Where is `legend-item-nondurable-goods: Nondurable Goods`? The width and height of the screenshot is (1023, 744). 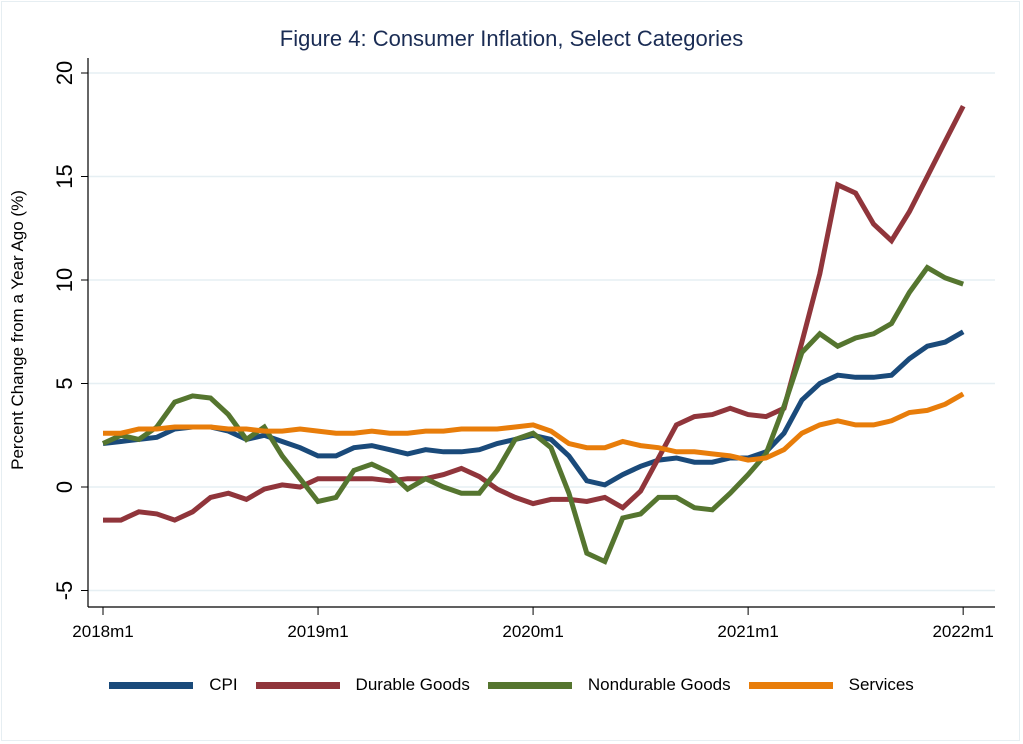 legend-item-nondurable-goods: Nondurable Goods is located at coordinates (609, 685).